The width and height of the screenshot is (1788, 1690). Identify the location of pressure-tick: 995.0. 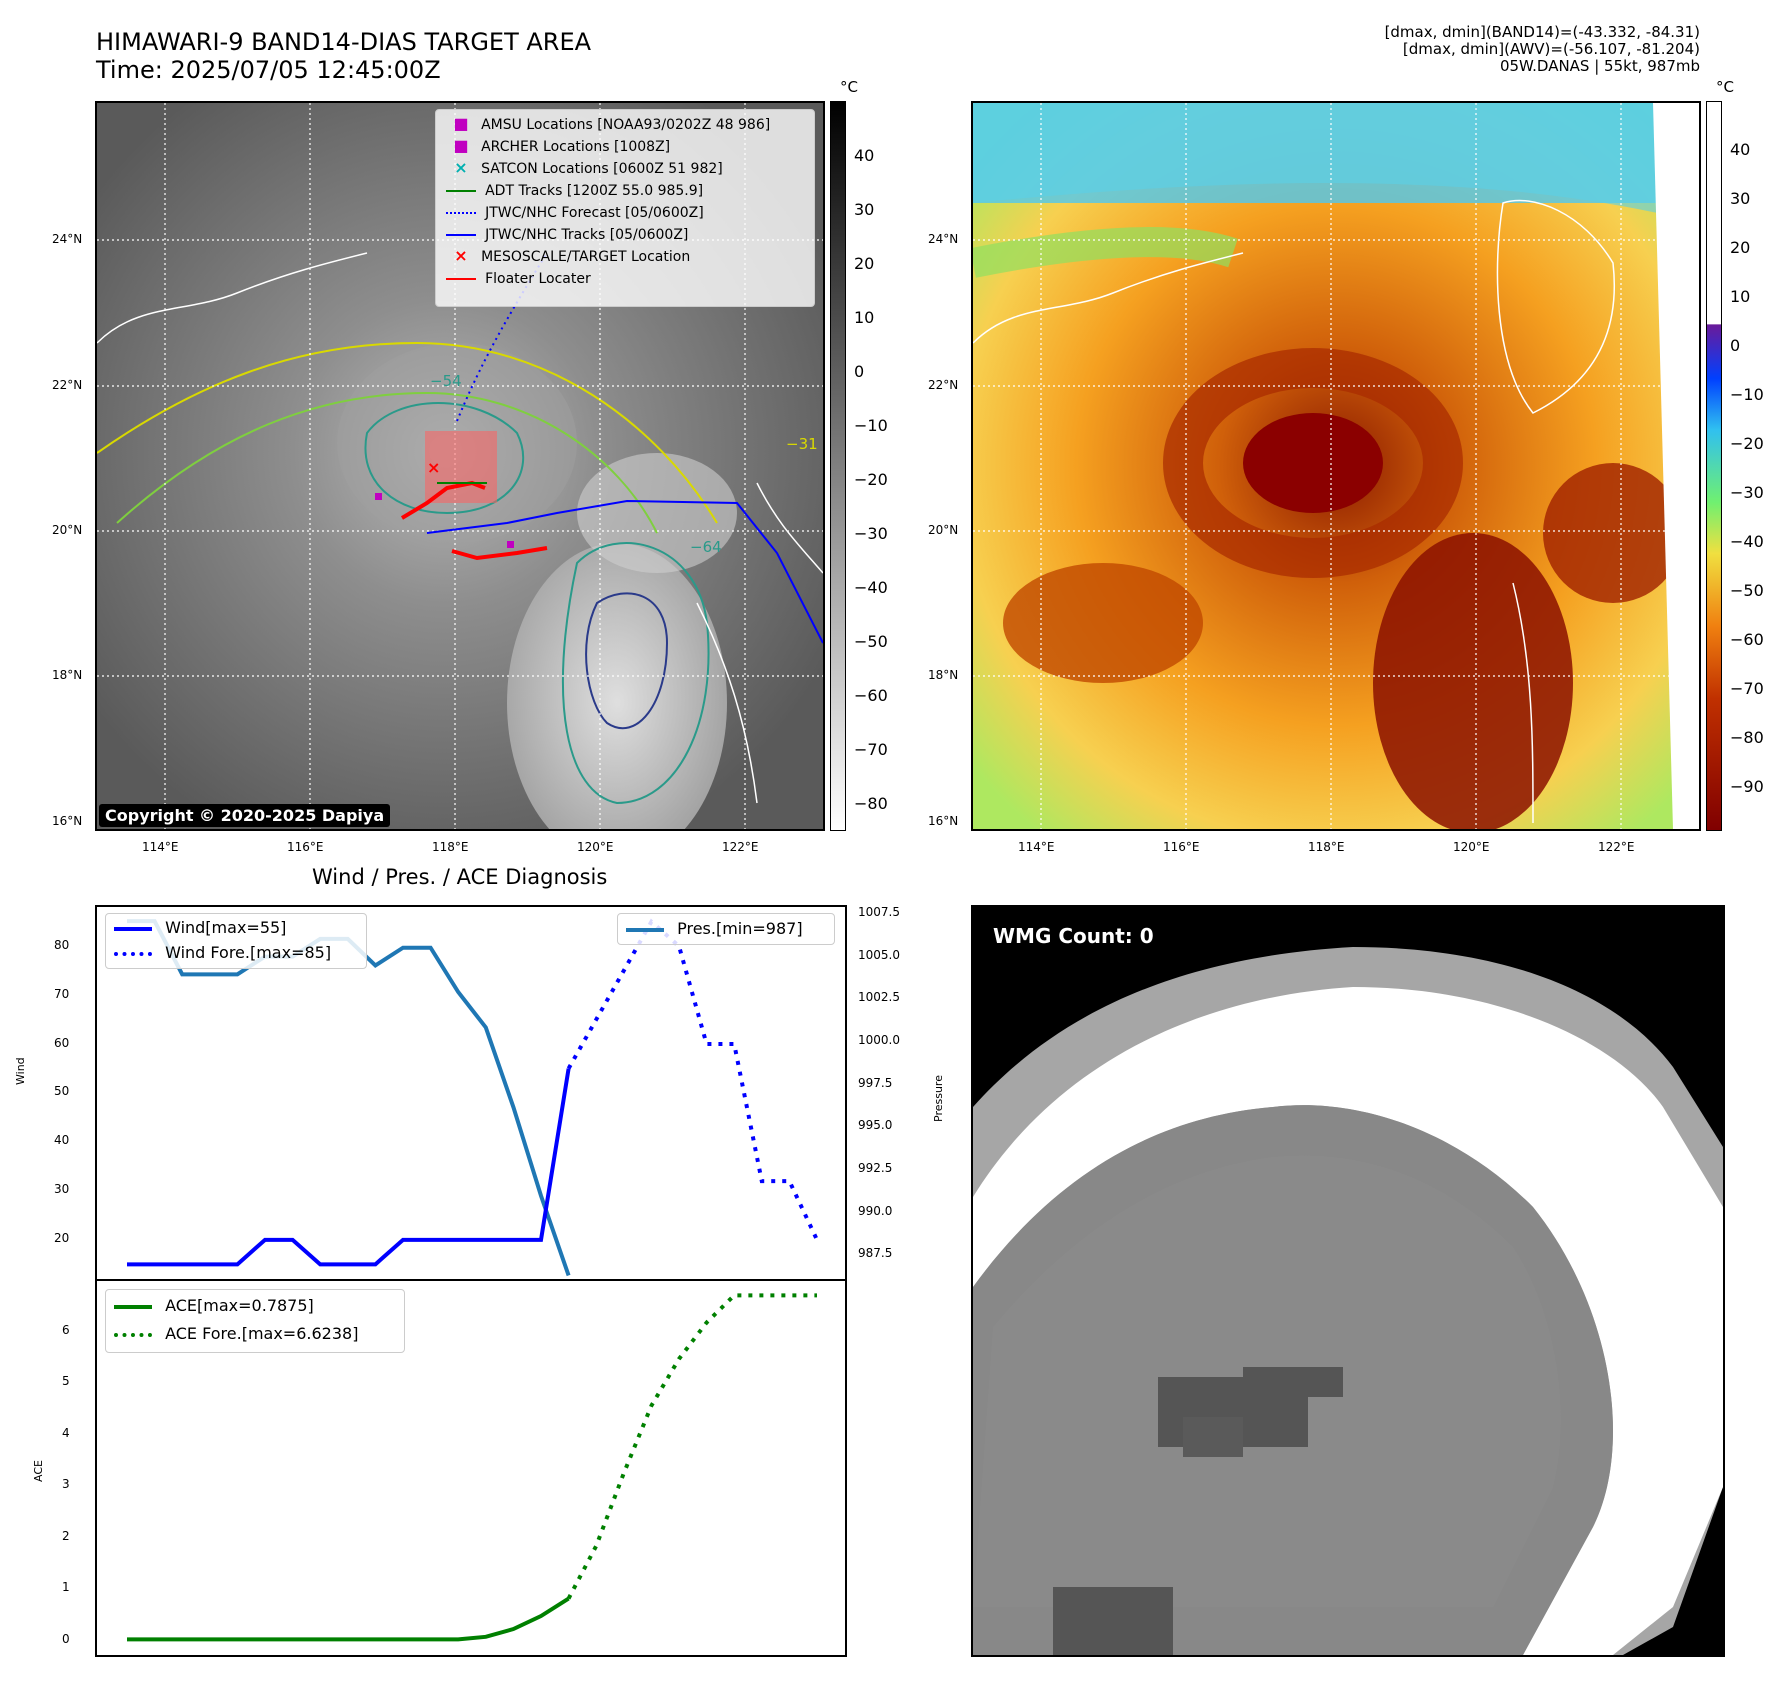
(875, 1125).